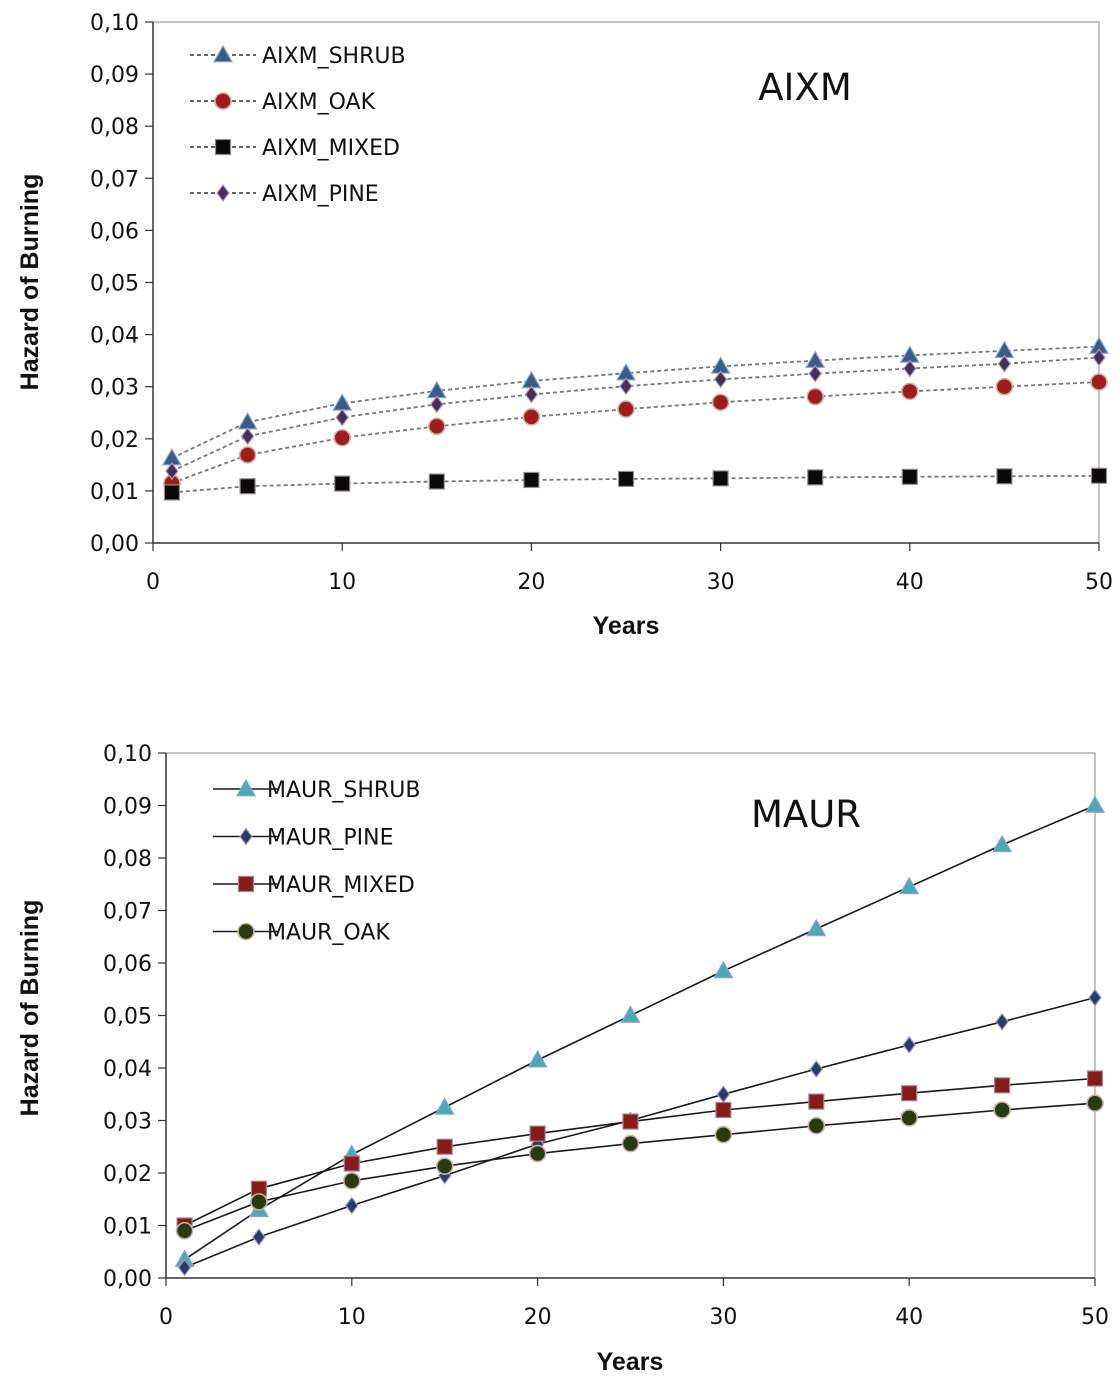  I want to click on legend-label-maur-mixed: MAUR_MIXED, so click(341, 885).